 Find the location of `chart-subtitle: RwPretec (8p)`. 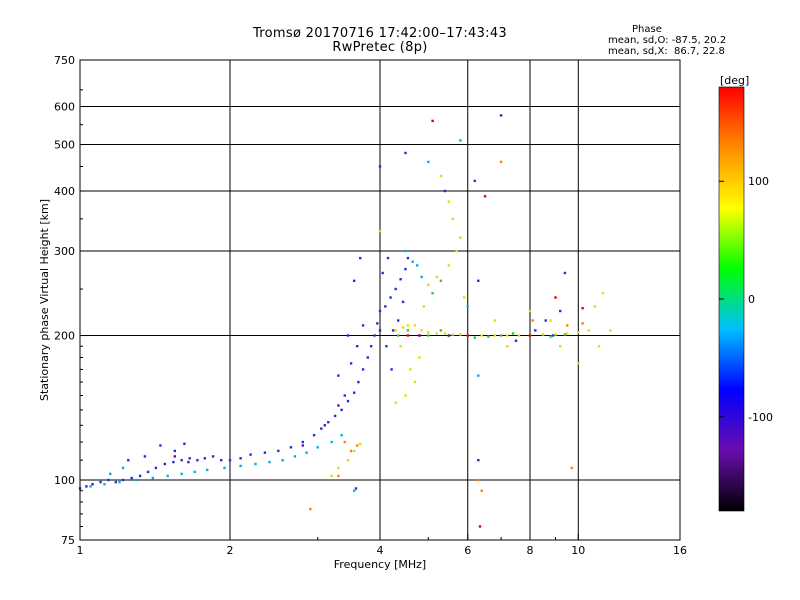

chart-subtitle: RwPretec (8p) is located at coordinates (380, 47).